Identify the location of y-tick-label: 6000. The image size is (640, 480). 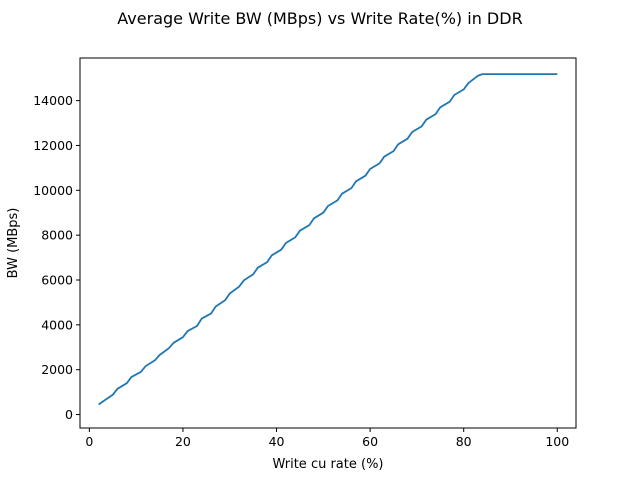
(57, 280).